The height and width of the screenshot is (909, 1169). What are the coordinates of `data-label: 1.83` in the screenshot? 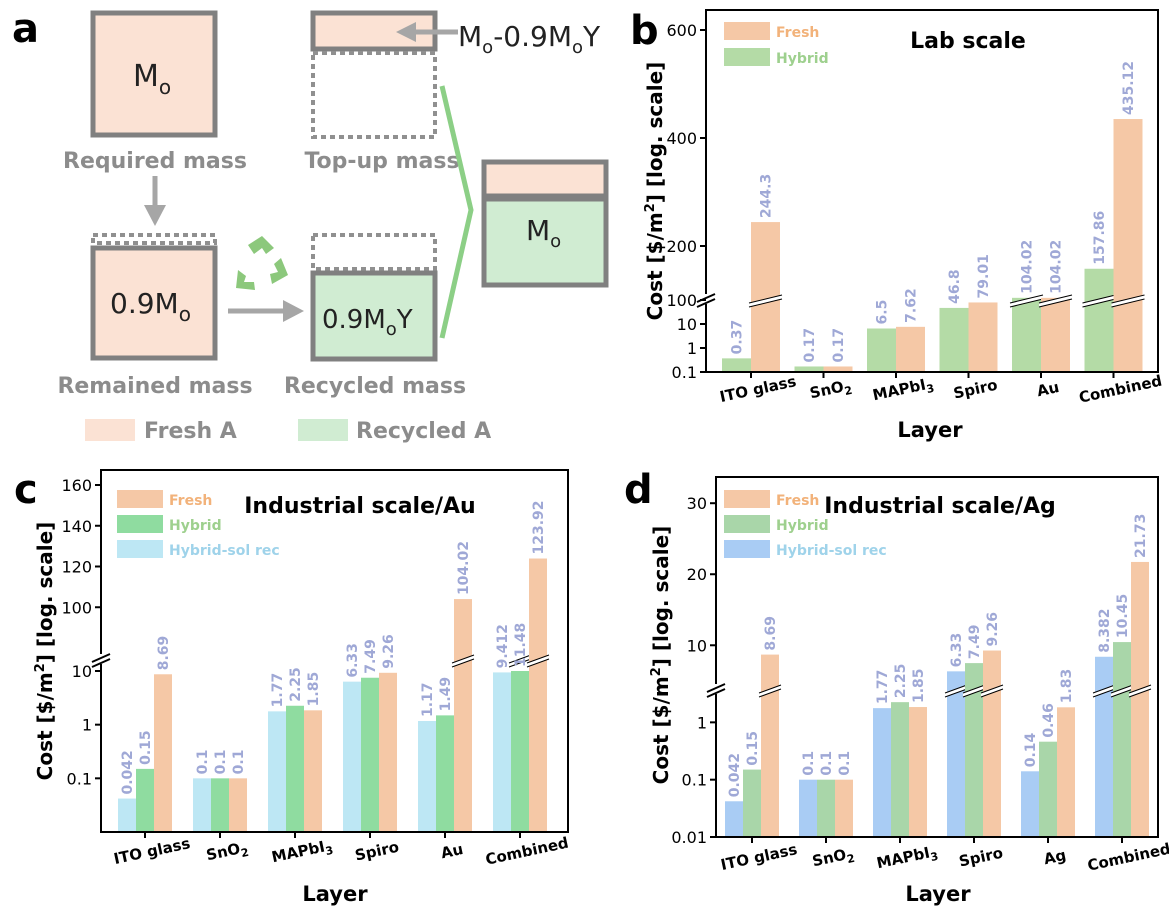 It's located at (1067, 686).